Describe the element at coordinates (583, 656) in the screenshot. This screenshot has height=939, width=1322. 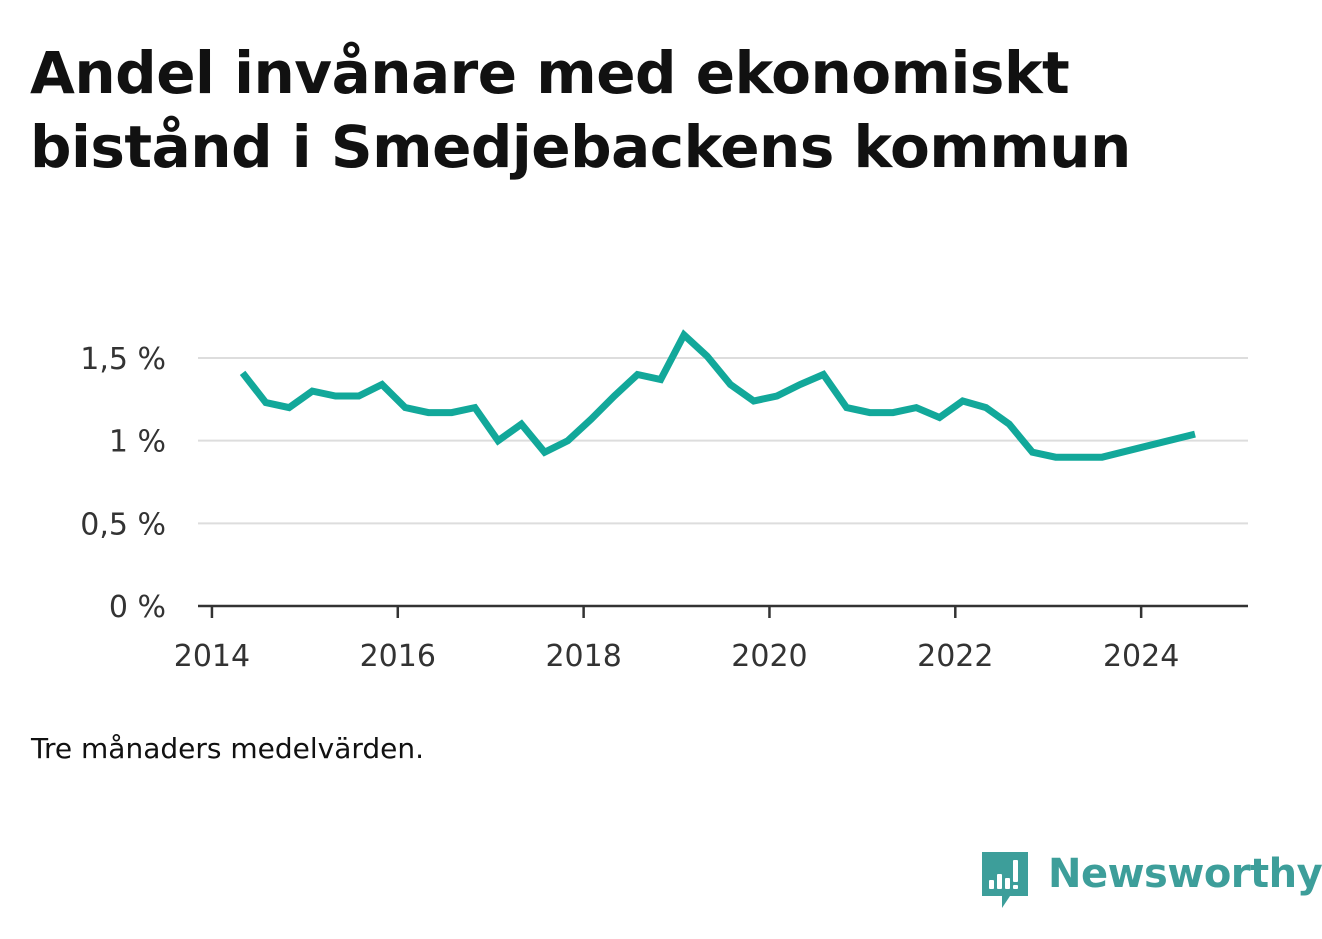
I see `x-tick-label: 2018` at that location.